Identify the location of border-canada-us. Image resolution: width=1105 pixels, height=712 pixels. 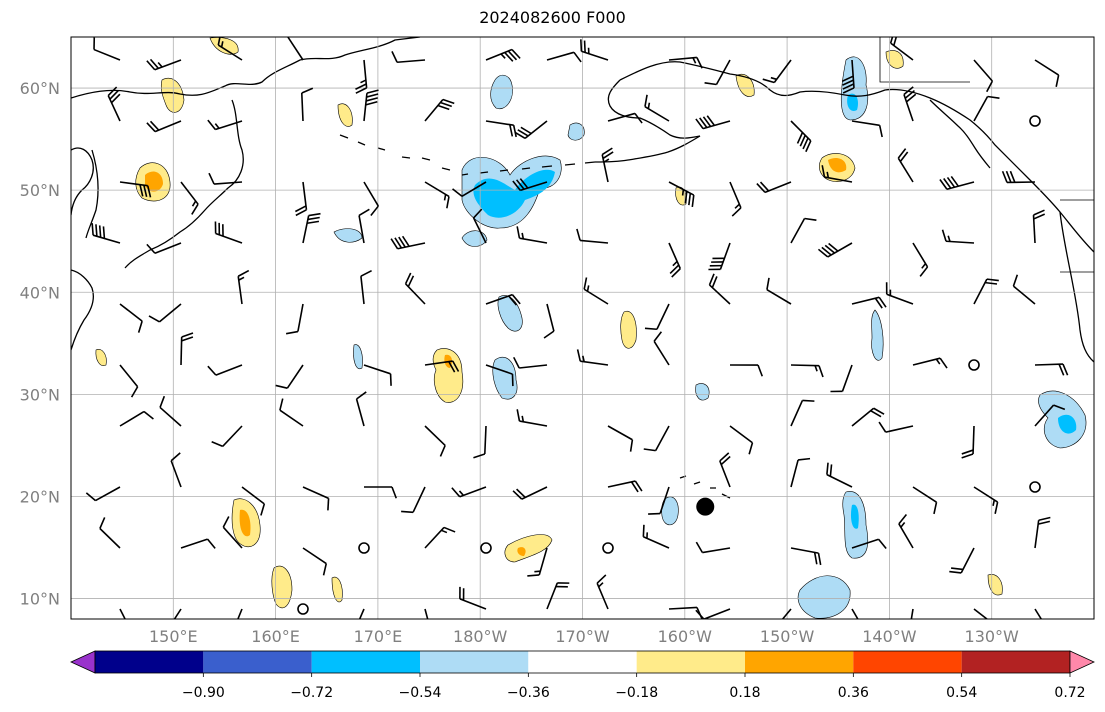
(1077, 236).